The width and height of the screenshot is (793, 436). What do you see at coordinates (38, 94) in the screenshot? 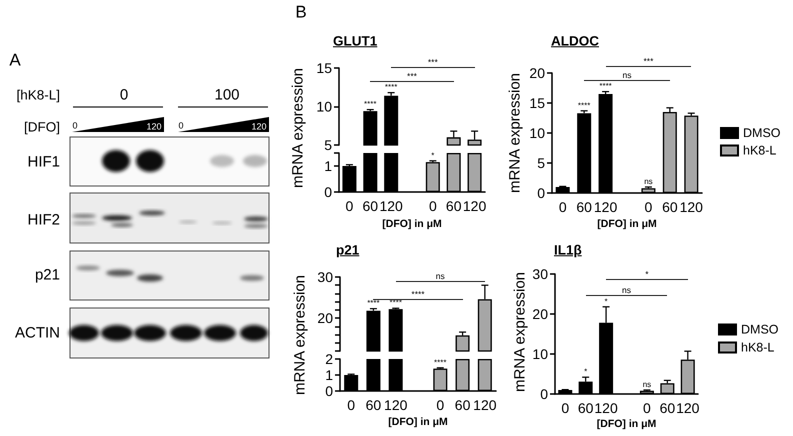
I see `text: [hK8-L]` at bounding box center [38, 94].